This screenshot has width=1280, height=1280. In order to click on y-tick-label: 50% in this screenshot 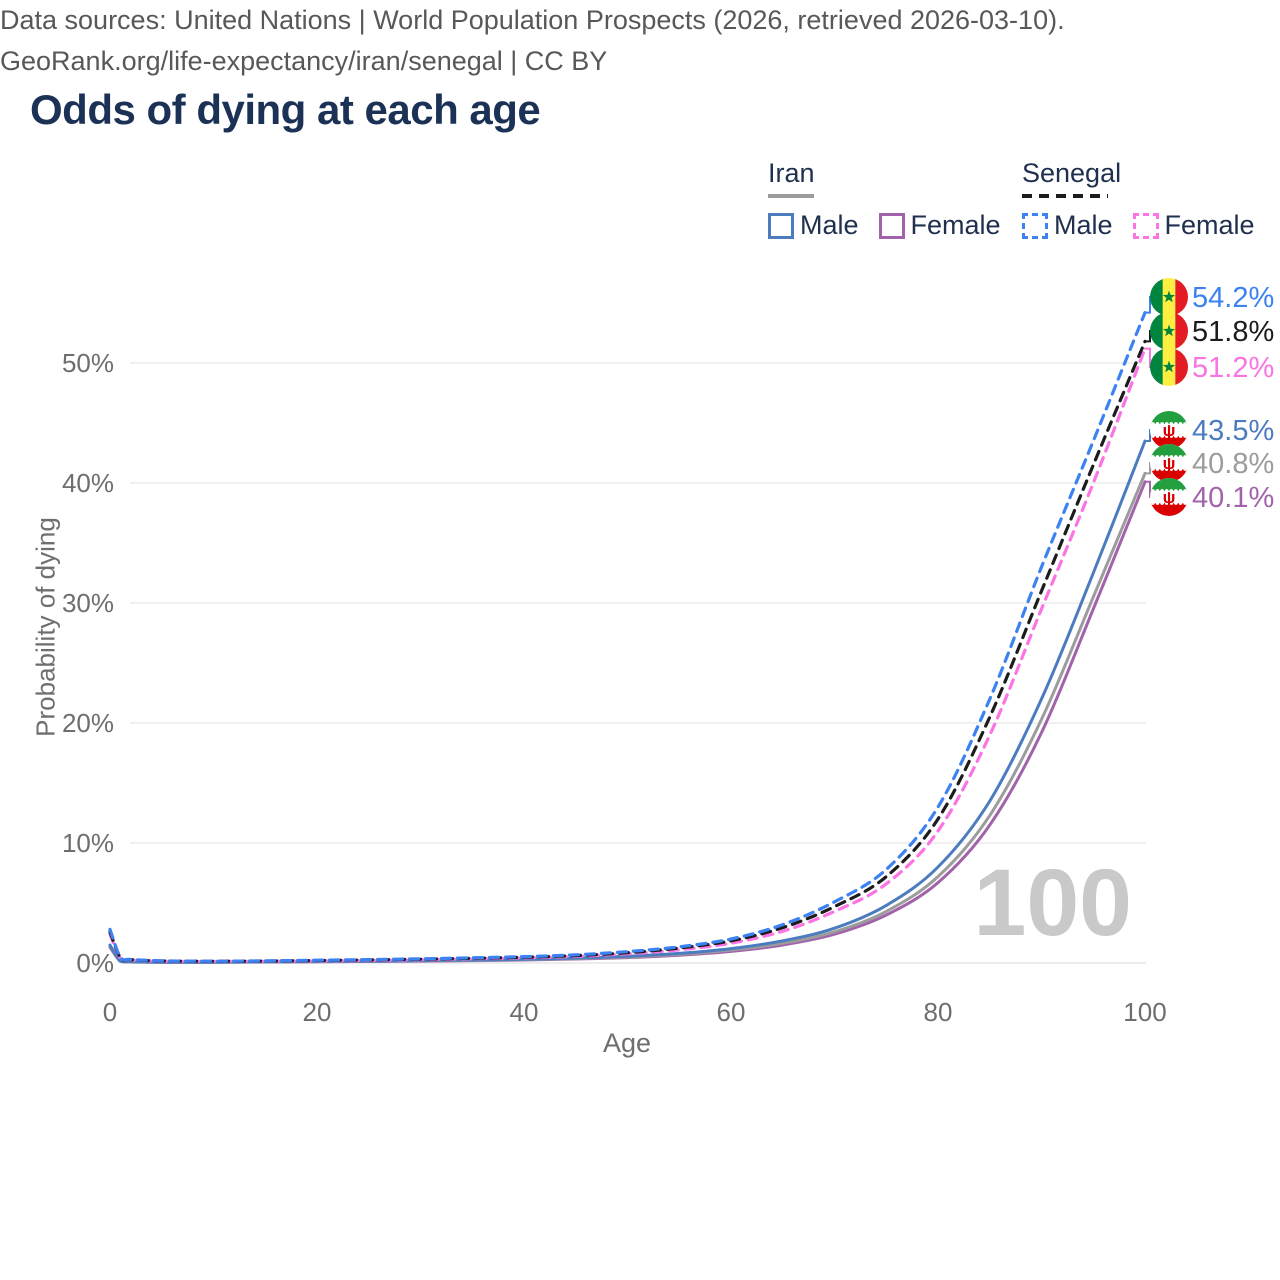, I will do `click(88, 363)`.